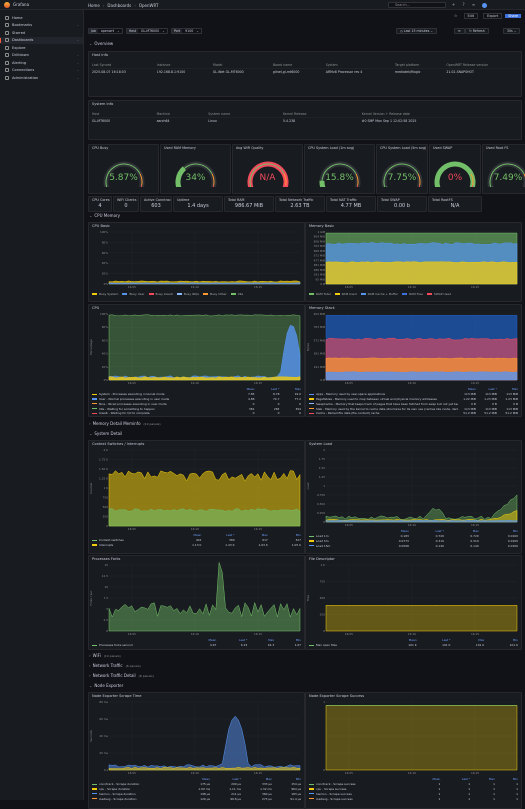 The height and width of the screenshot is (809, 525). I want to click on legend-row: Load 15m 0.0508 0.140 0.140 0.0100, so click(413, 545).